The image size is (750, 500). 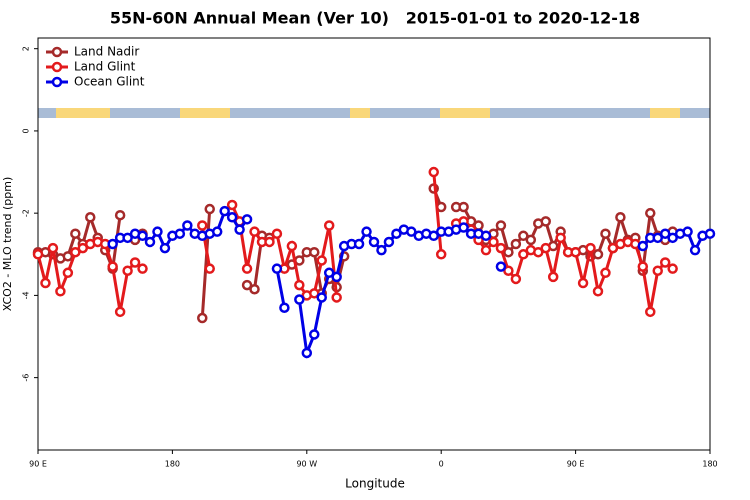 I want to click on x-tick-label: 90 W, so click(x=306, y=464).